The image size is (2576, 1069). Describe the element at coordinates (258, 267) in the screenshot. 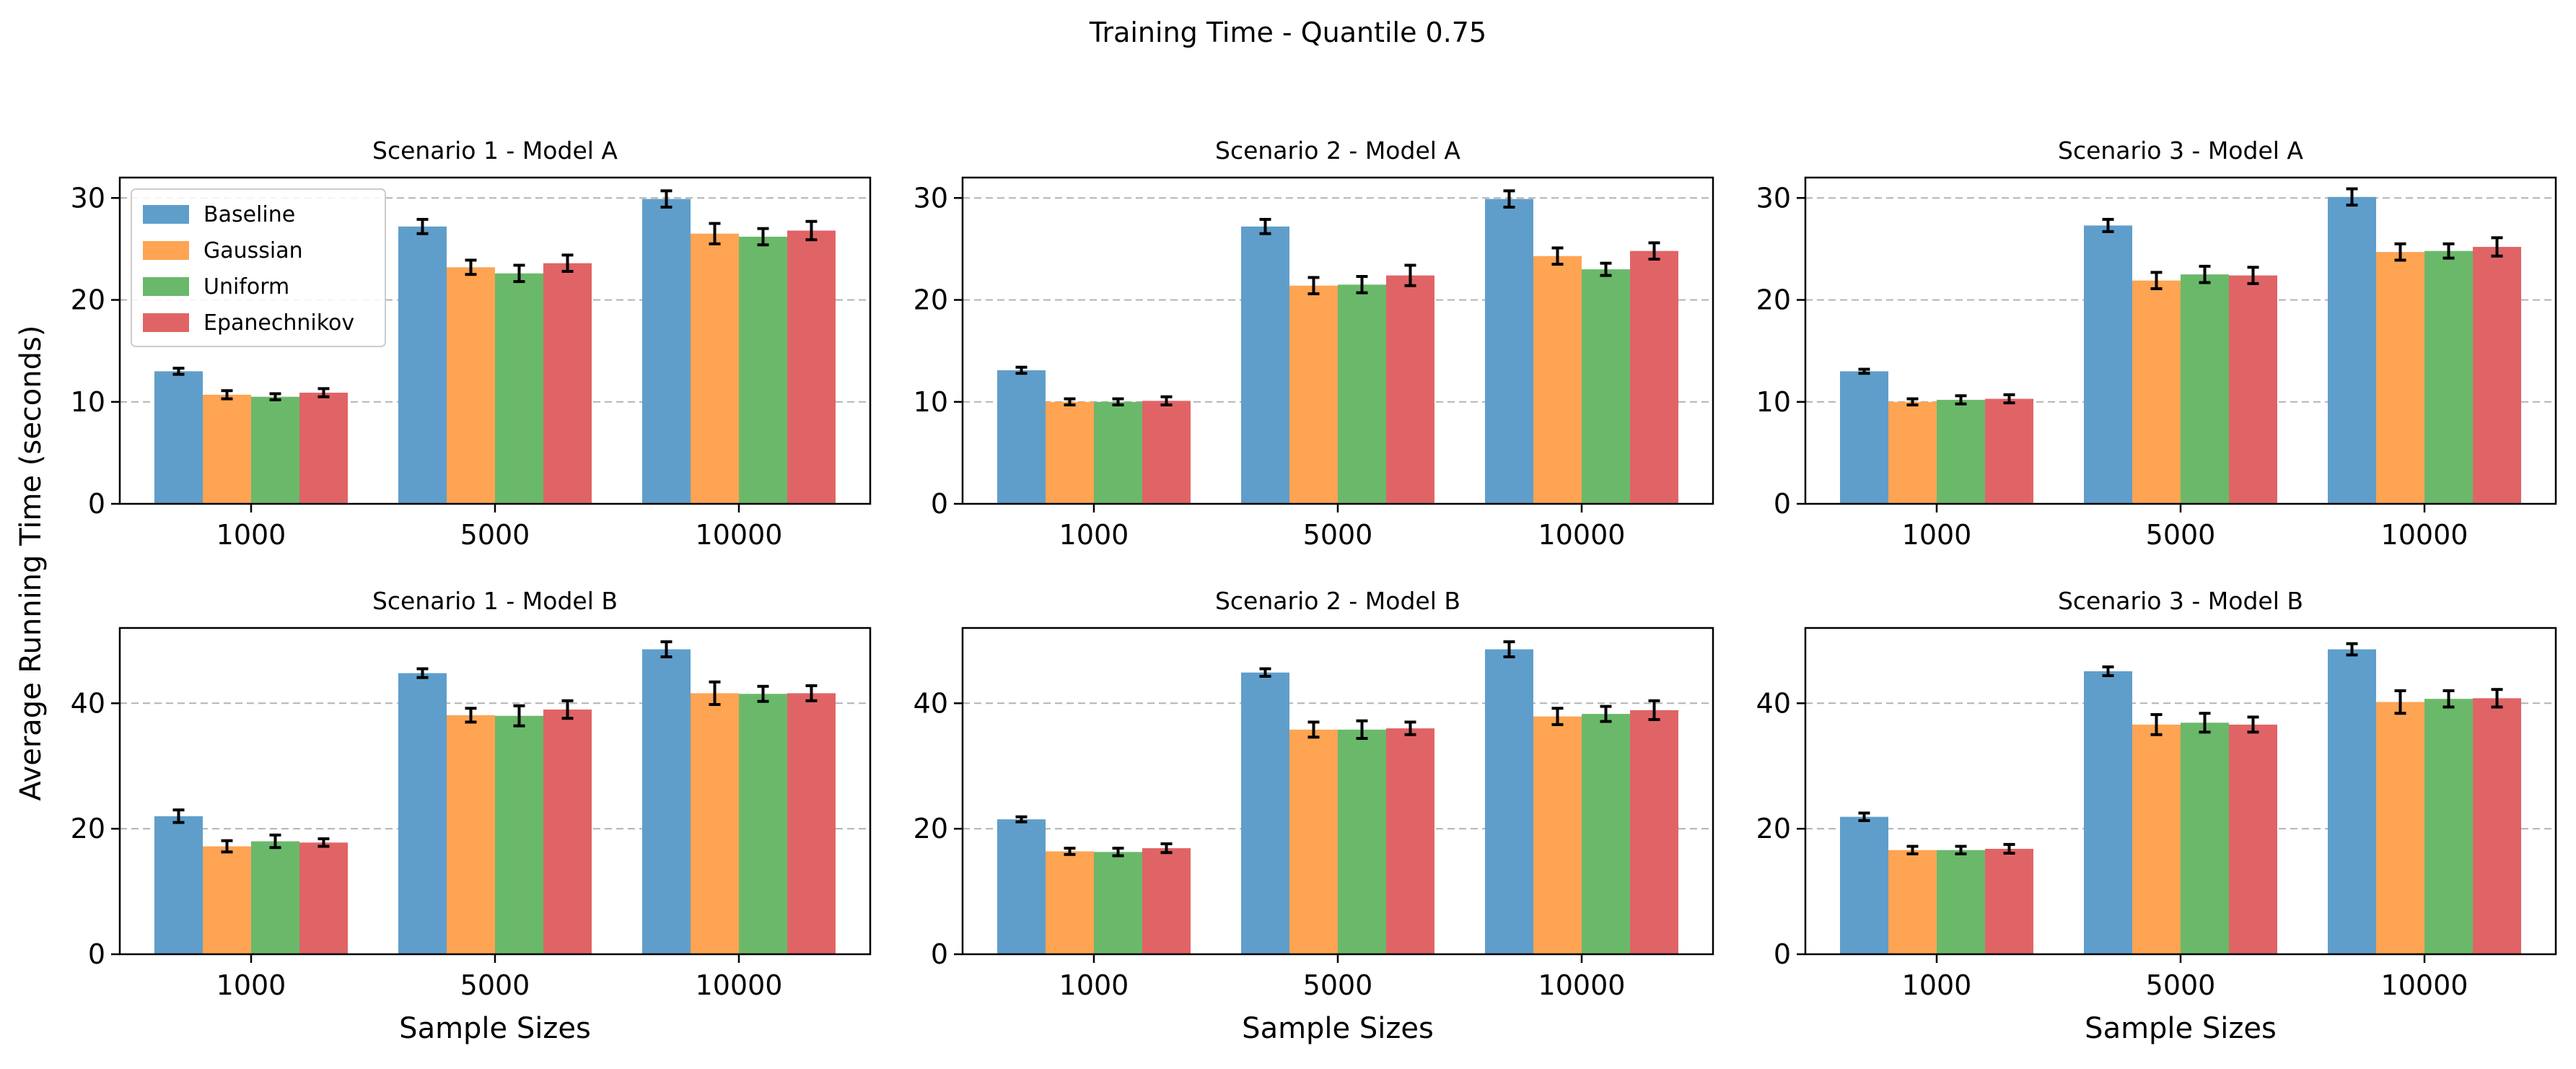

I see `legend-box` at that location.